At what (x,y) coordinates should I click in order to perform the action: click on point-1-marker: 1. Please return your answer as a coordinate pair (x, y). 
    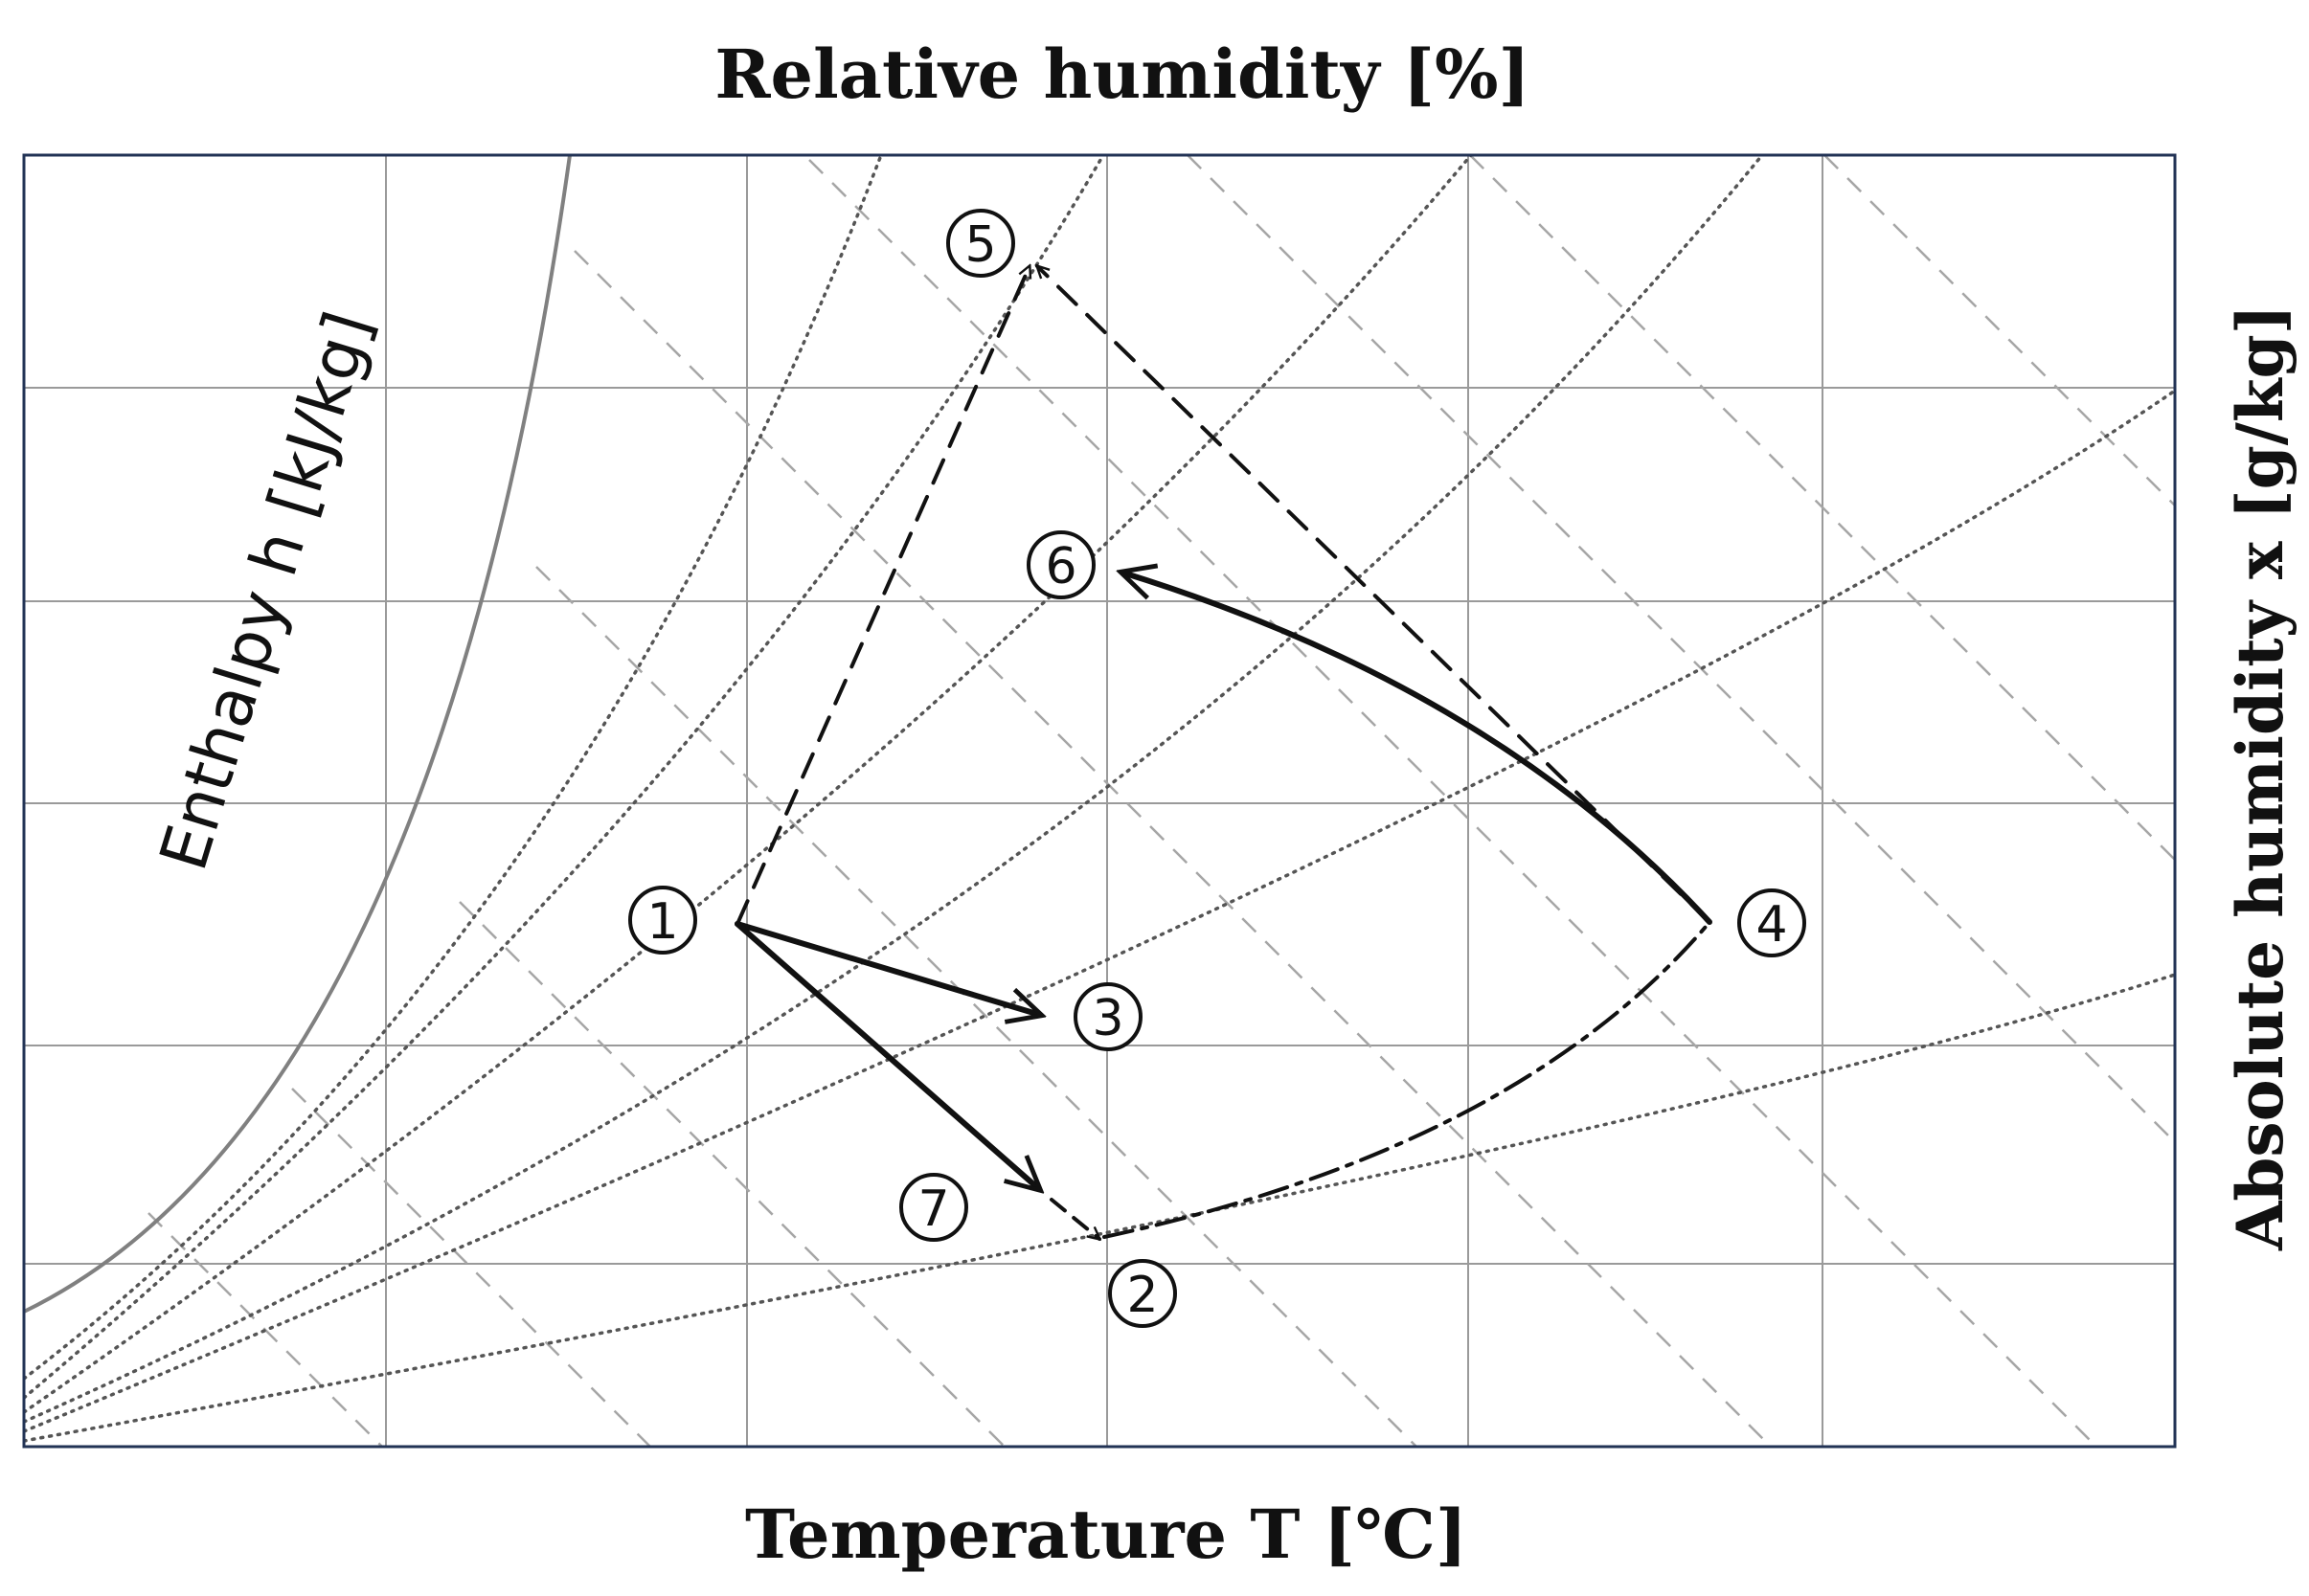
    Looking at the image, I should click on (662, 920).